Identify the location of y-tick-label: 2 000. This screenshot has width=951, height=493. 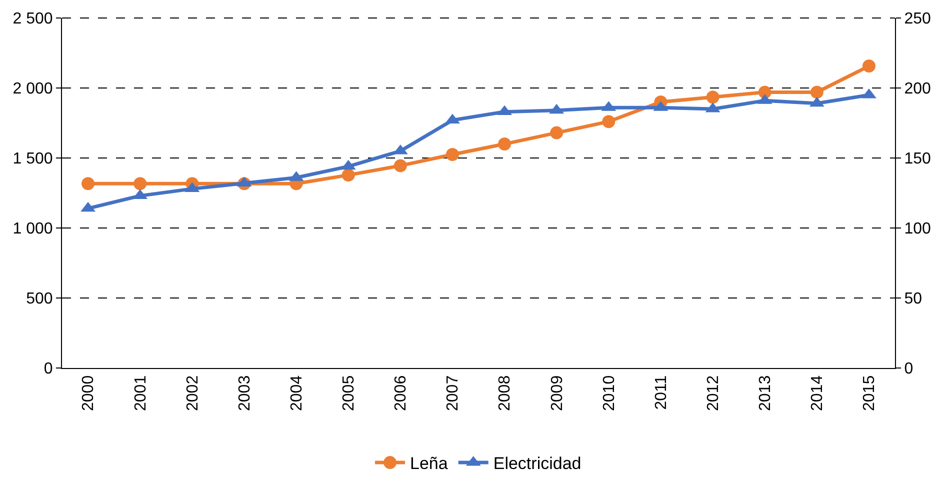
(32, 89).